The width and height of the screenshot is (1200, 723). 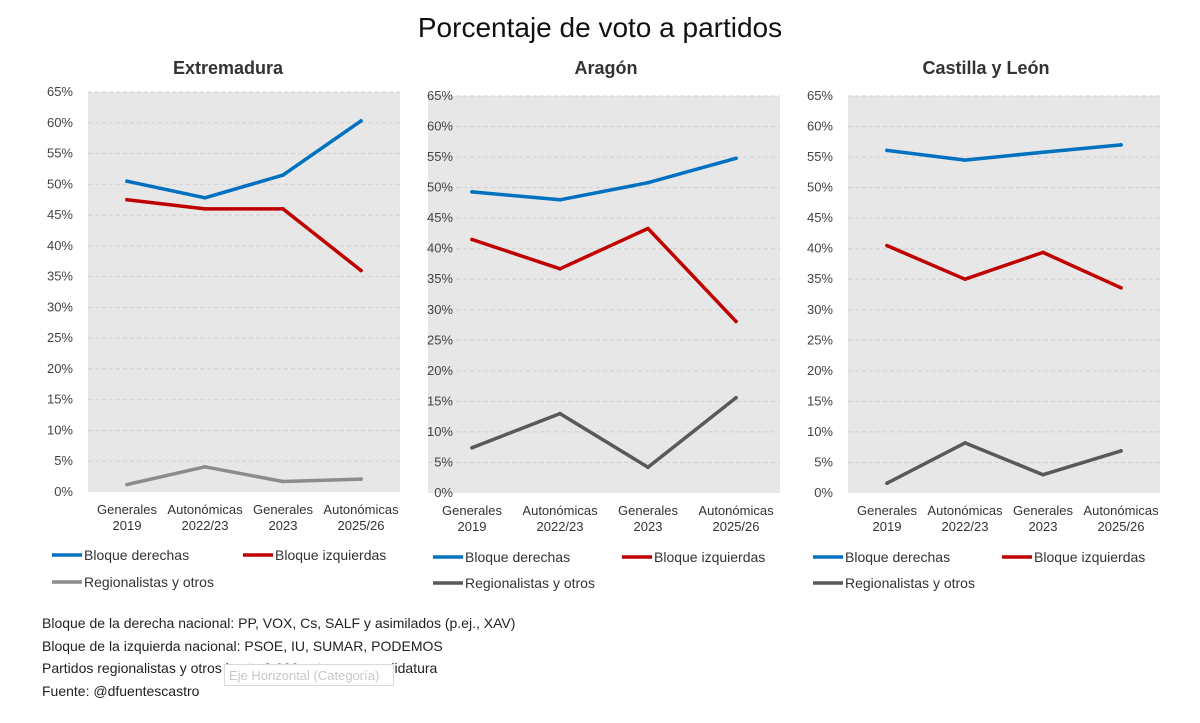 I want to click on legend-label: Bloque izquierdas, so click(x=330, y=555).